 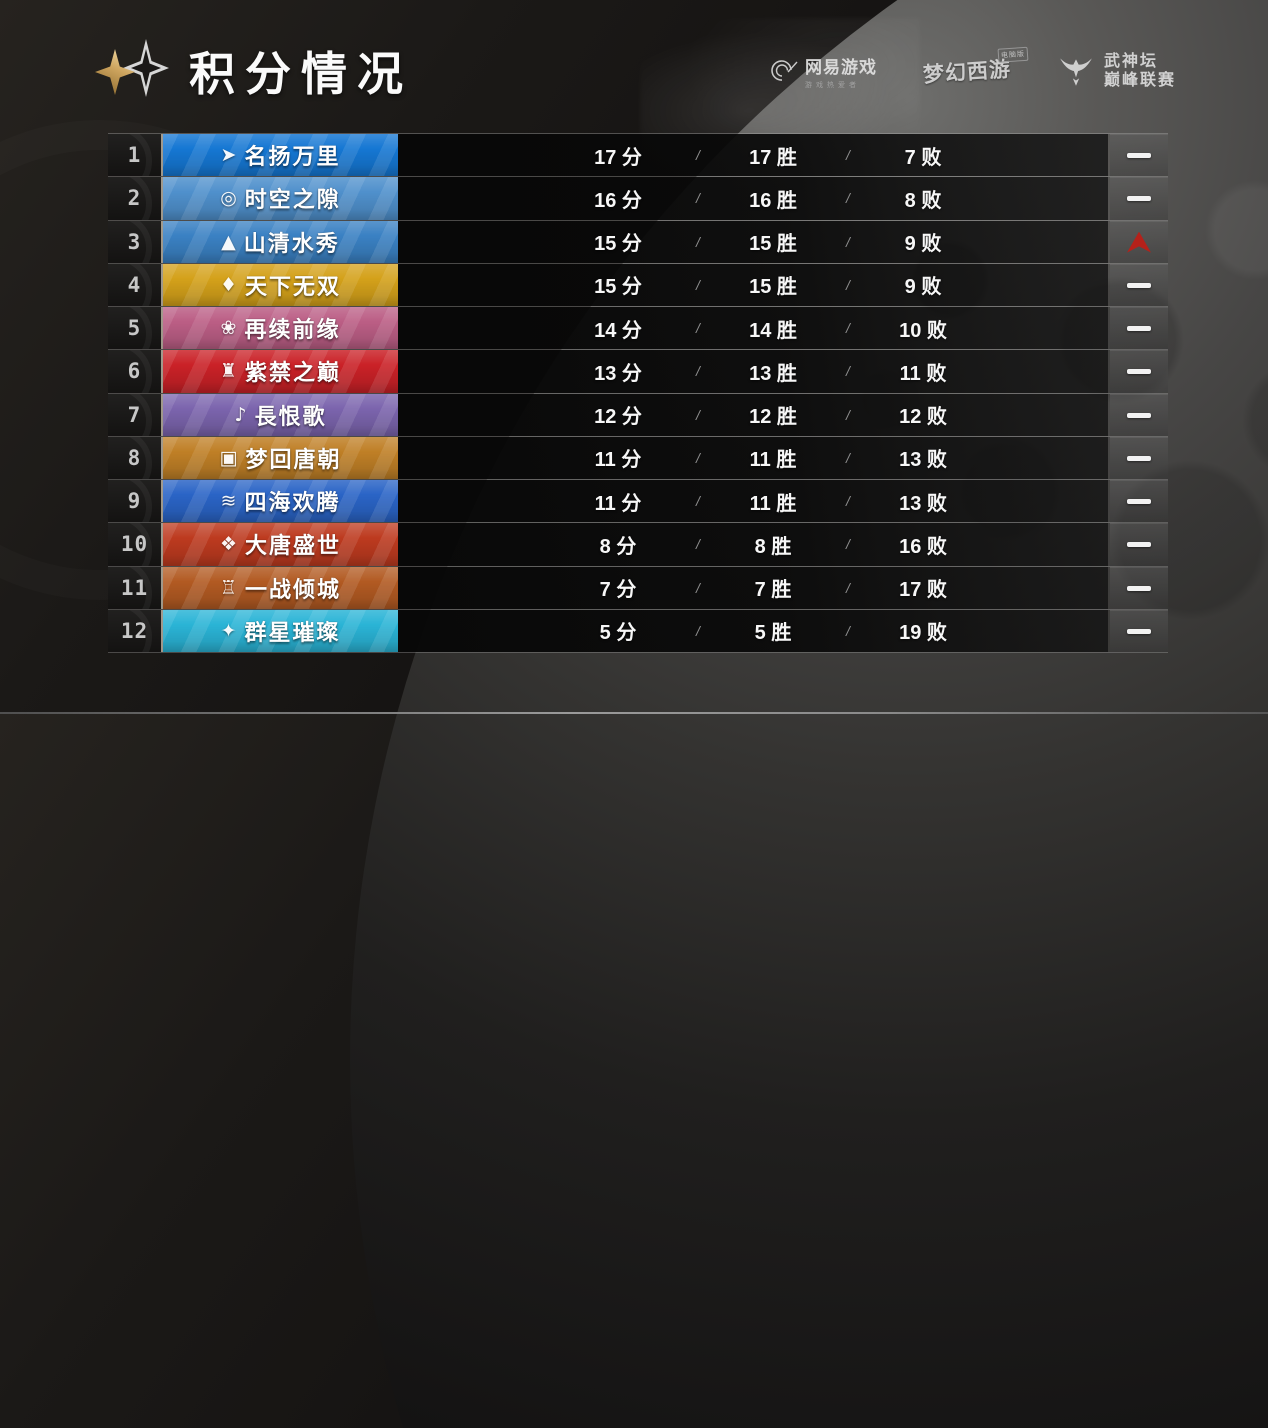 I want to click on up-arrow-icon, so click(x=1139, y=242).